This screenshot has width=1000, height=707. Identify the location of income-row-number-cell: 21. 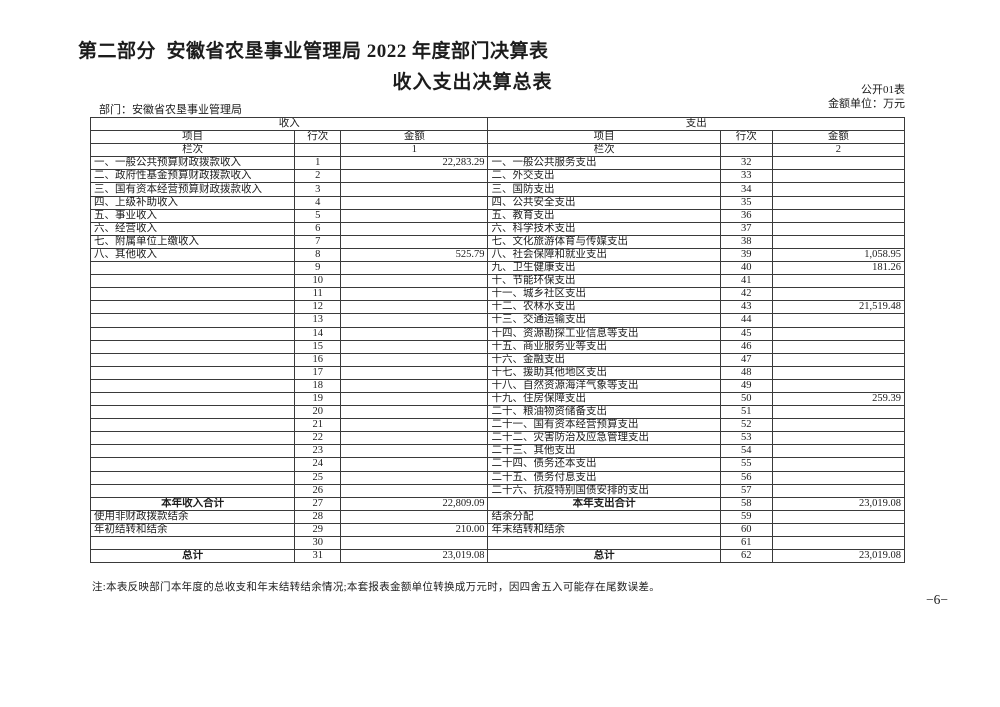
(318, 425).